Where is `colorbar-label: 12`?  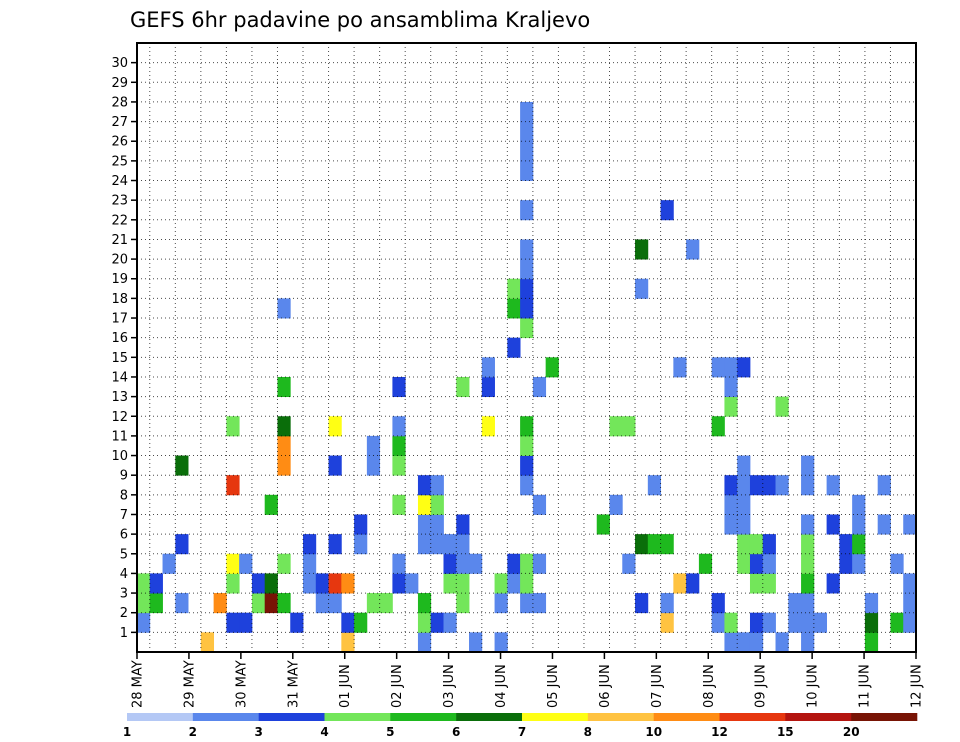 colorbar-label: 12 is located at coordinates (719, 732).